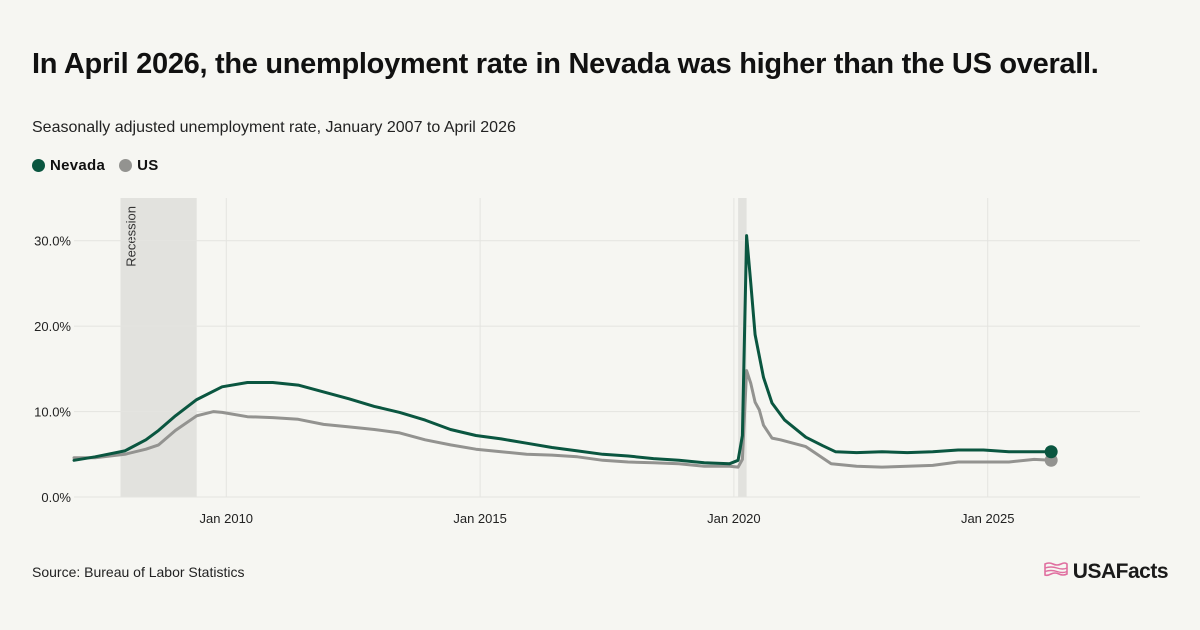  I want to click on recession-label: Recession, so click(131, 236).